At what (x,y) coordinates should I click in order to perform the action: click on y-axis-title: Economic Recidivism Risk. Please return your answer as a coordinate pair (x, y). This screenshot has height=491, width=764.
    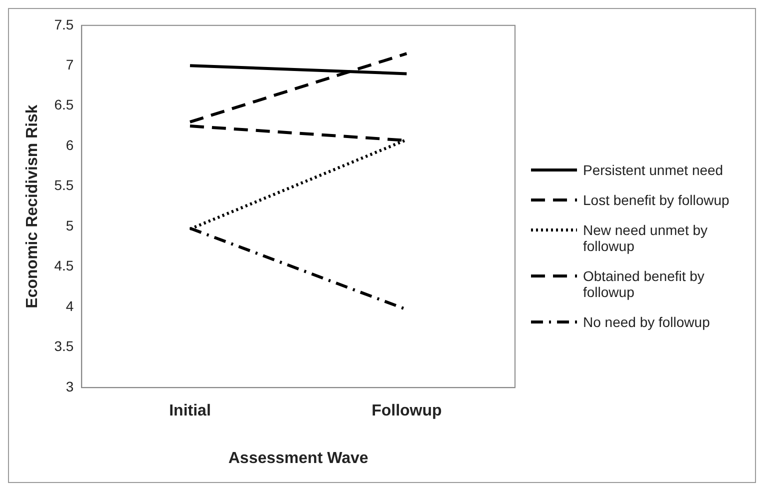
    Looking at the image, I should click on (33, 206).